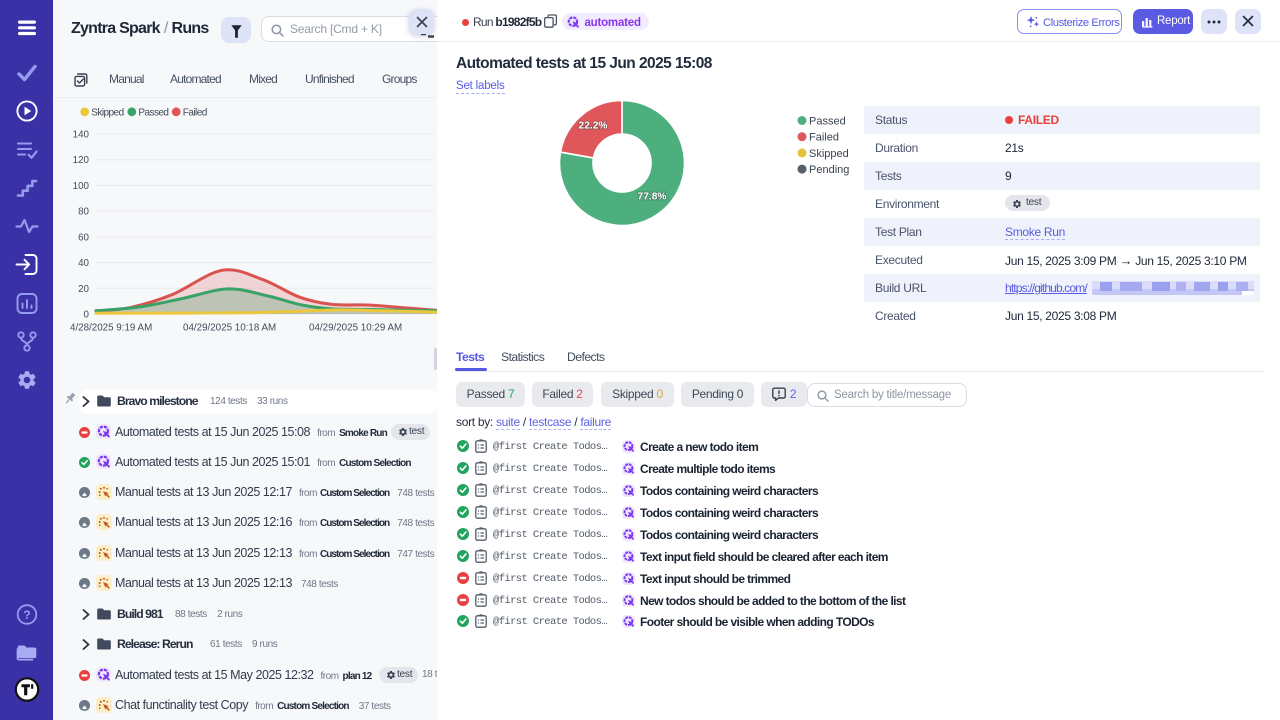  Describe the element at coordinates (81, 186) in the screenshot. I see `svg-text: 100` at that location.